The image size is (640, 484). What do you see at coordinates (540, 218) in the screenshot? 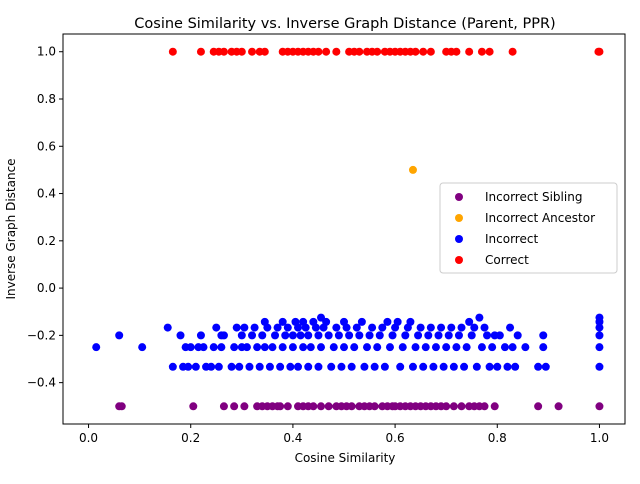
I see `legend-label-incorrect-ancestor: Incorrect Ancestor` at bounding box center [540, 218].